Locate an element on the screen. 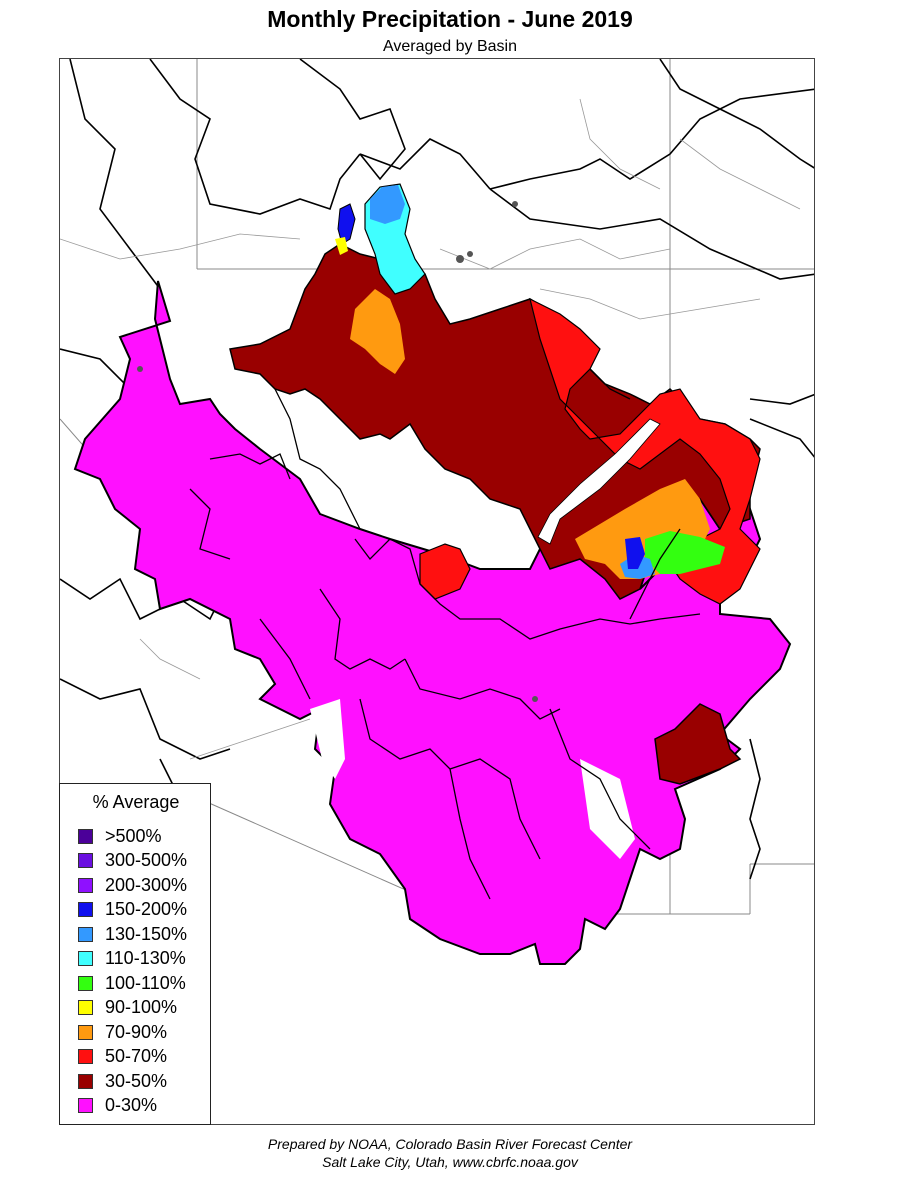 The width and height of the screenshot is (900, 1200). legend-label: 0-30% is located at coordinates (131, 1105).